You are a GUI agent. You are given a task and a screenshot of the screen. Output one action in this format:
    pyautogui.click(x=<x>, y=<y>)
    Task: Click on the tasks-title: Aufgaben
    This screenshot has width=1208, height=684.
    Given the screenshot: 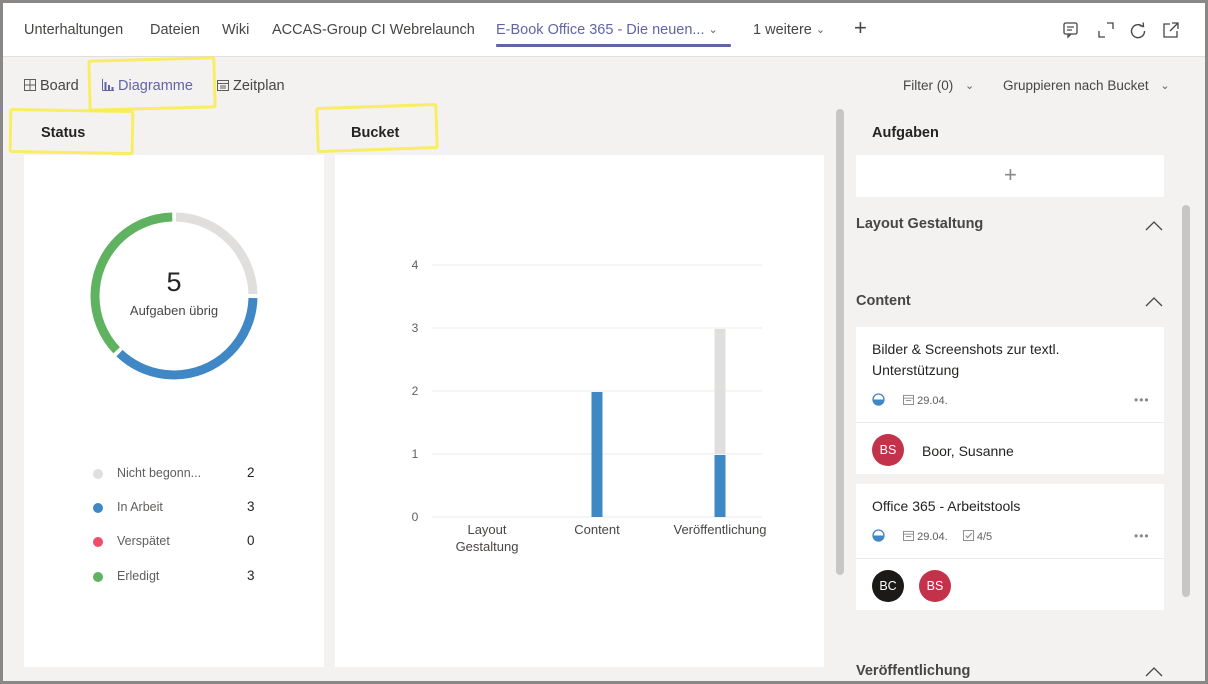 What is the action you would take?
    pyautogui.click(x=905, y=133)
    